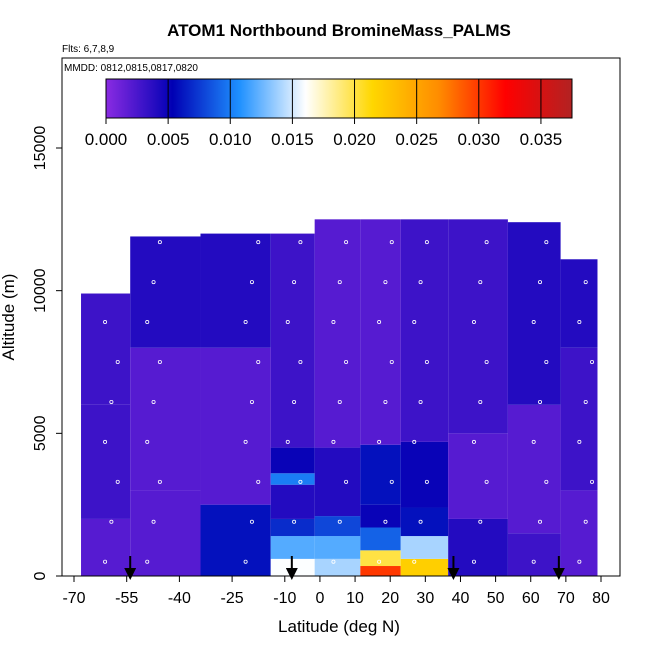 The height and width of the screenshot is (650, 650). I want to click on chart-title: ATOM1 Northbound BromineMass_PALMS, so click(339, 30).